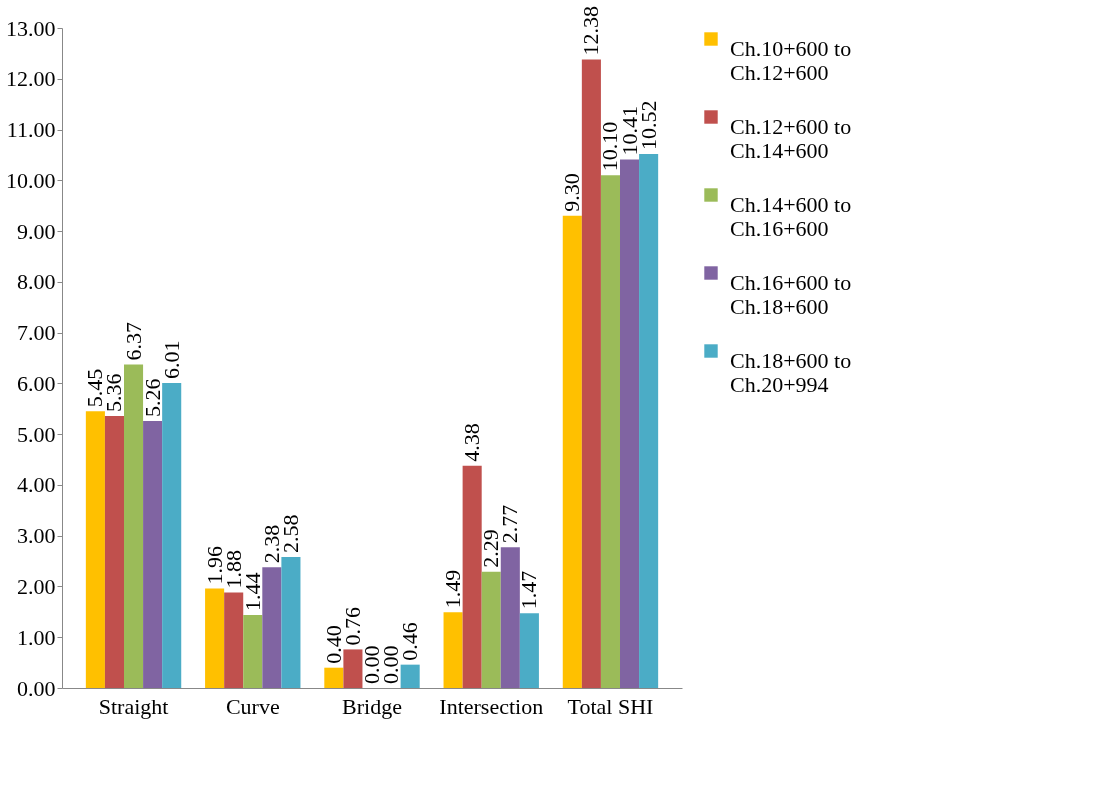 The image size is (1104, 805). What do you see at coordinates (791, 294) in the screenshot?
I see `legend-label: Ch.16+600 to Ch.18+600` at bounding box center [791, 294].